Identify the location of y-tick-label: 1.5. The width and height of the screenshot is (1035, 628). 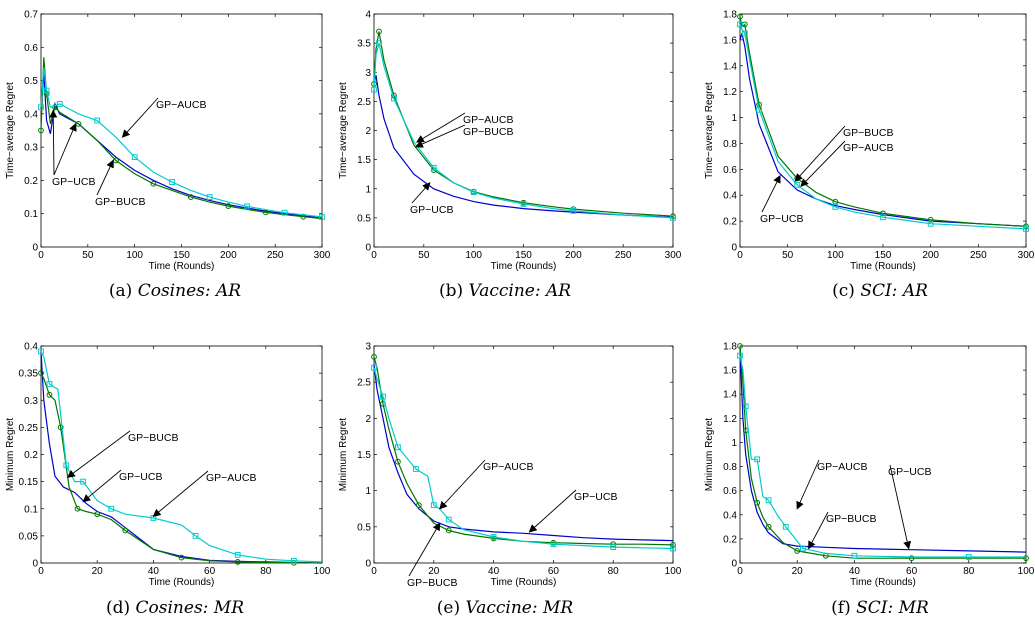
(364, 160).